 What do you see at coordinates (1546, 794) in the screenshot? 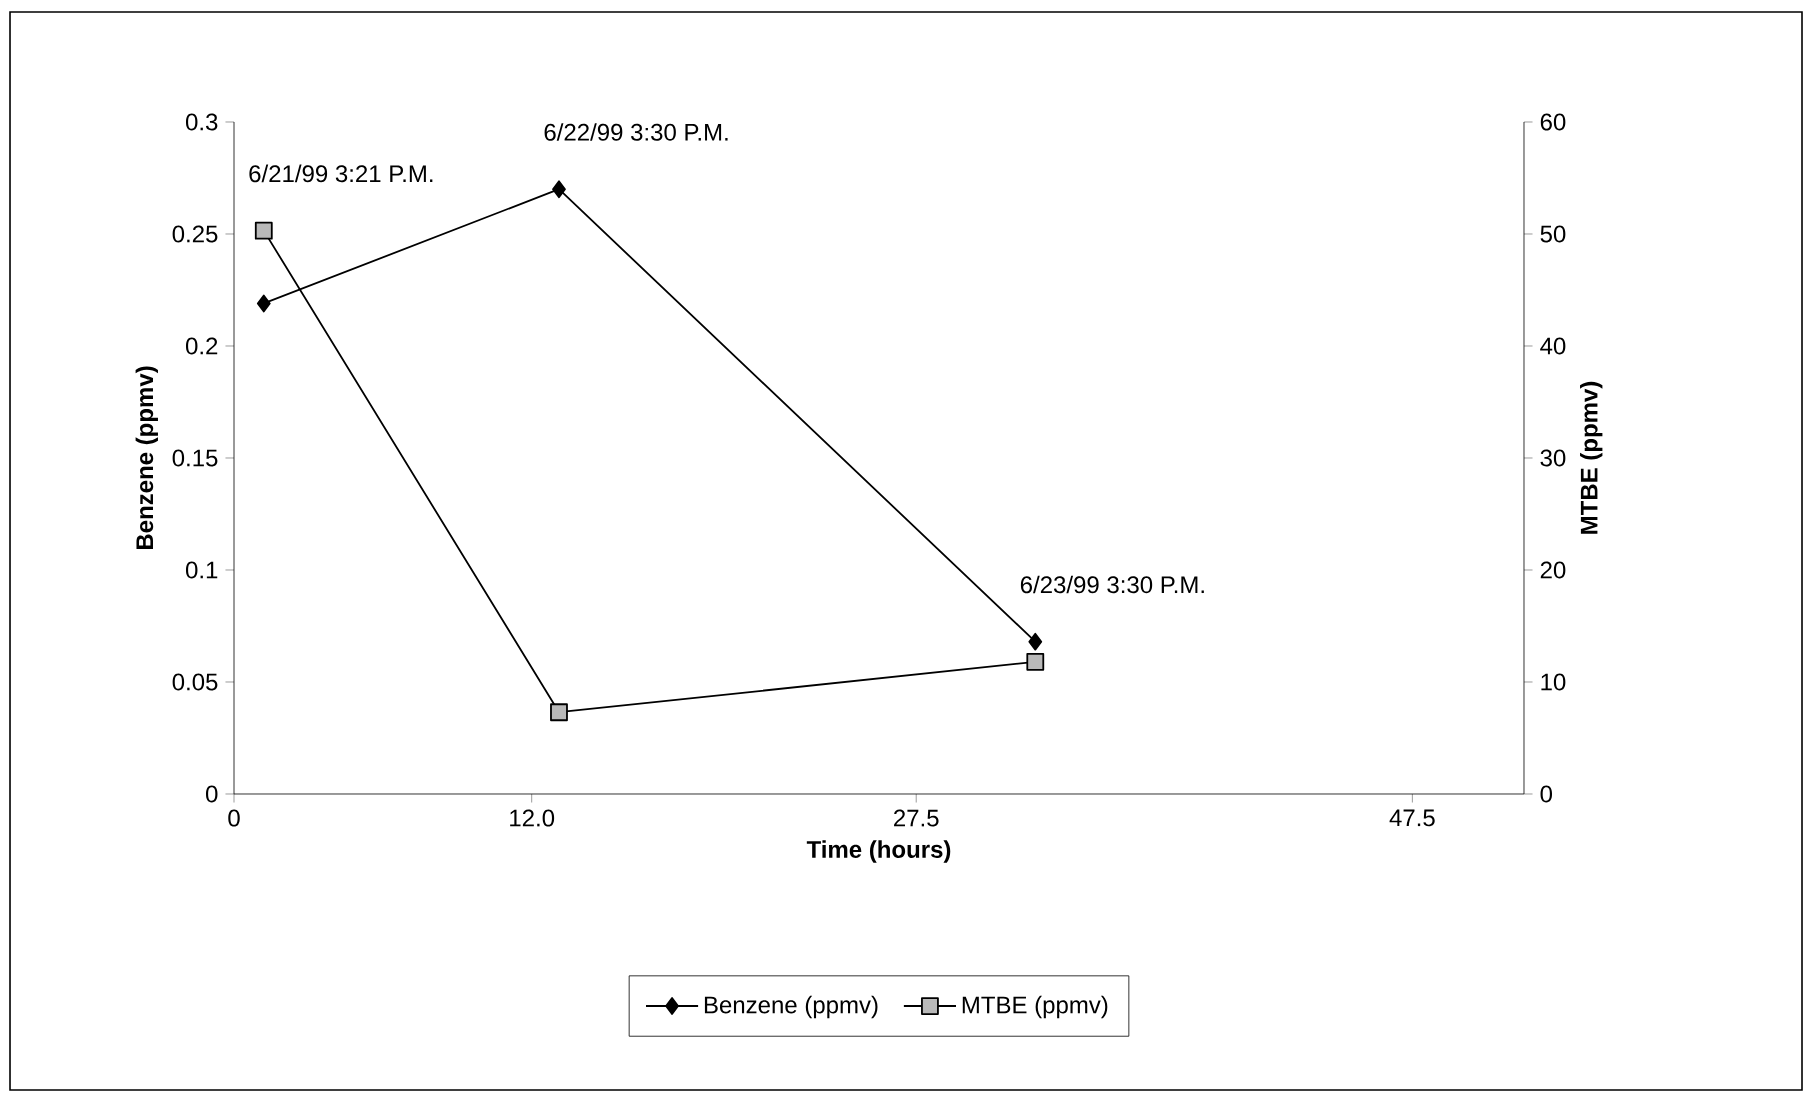
I see `y2-tick-label: 0` at bounding box center [1546, 794].